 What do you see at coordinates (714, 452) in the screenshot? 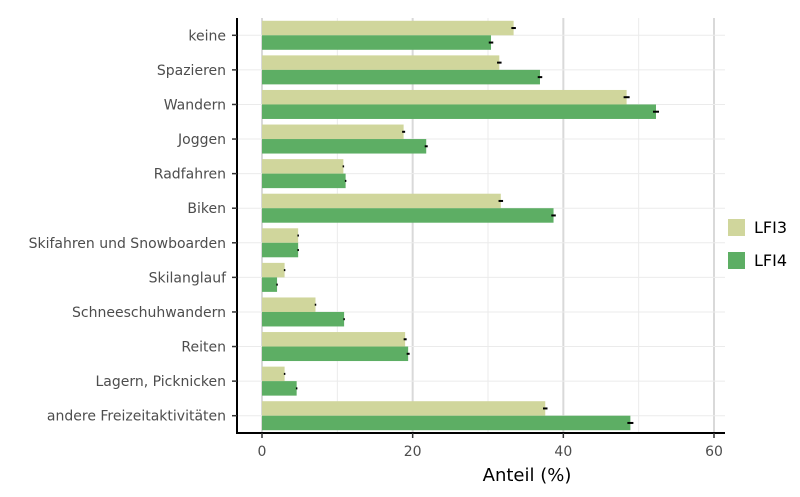
I see `x-tick-label: 60` at bounding box center [714, 452].